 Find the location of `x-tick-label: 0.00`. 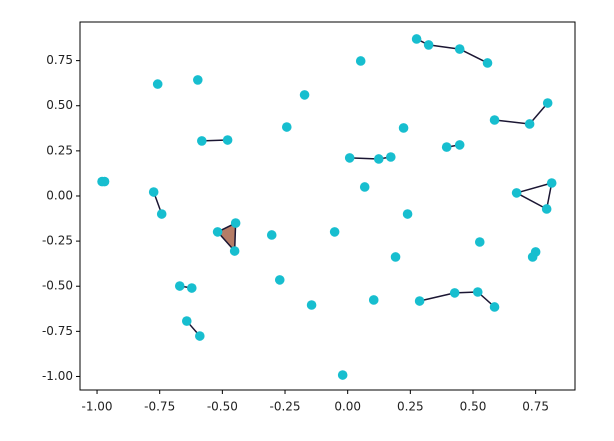

x-tick-label: 0.00 is located at coordinates (347, 407).